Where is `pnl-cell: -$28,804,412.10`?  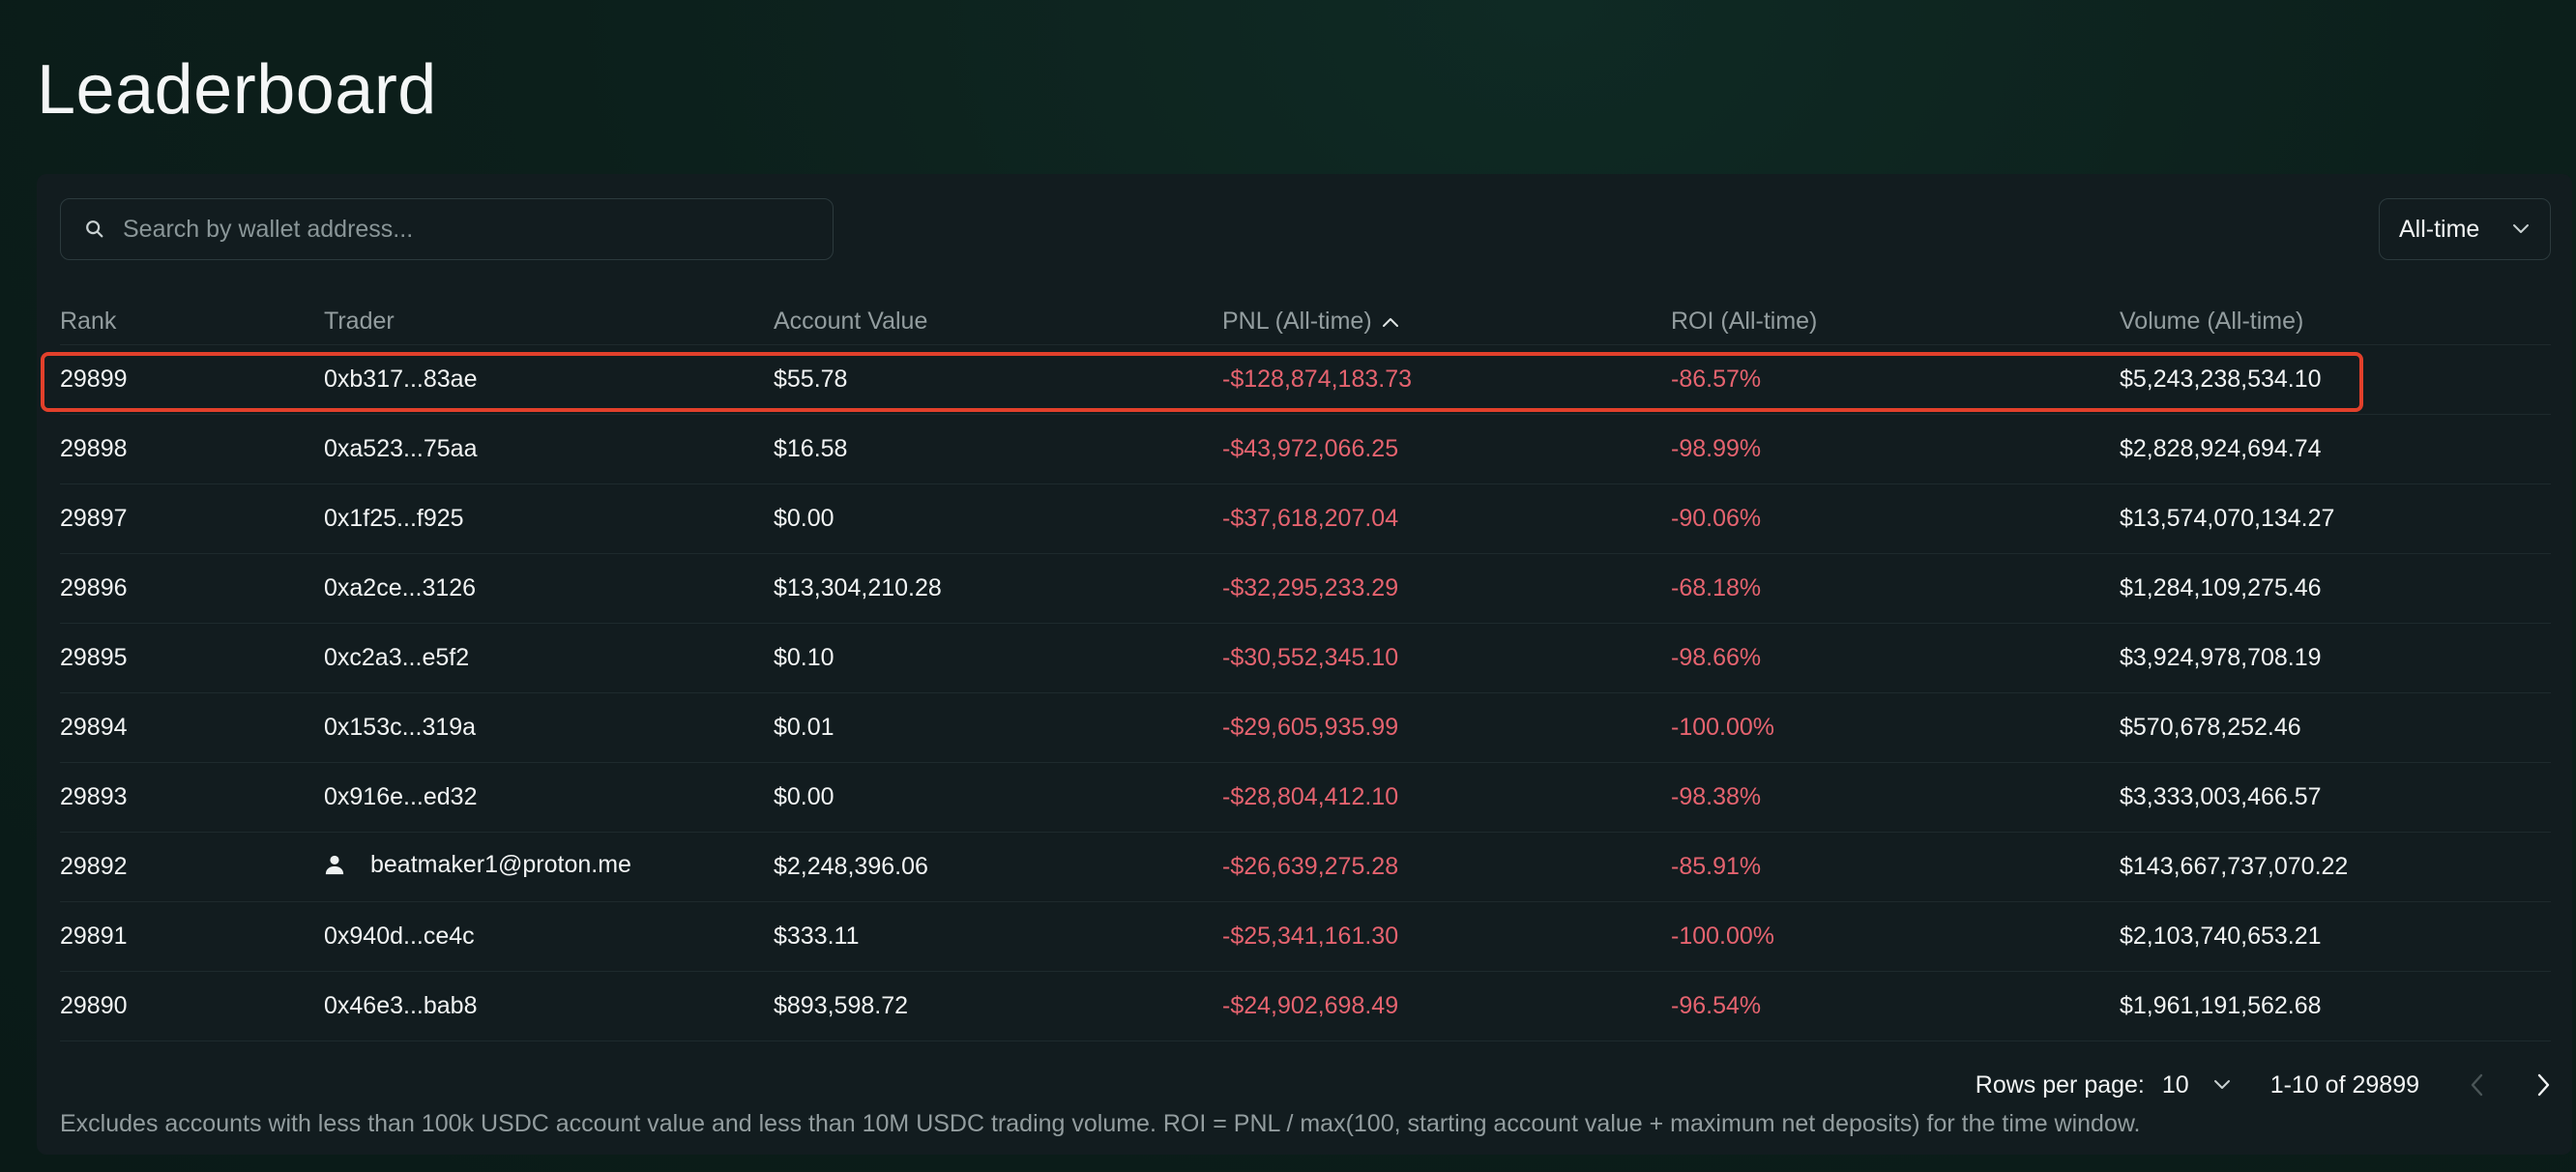
pnl-cell: -$28,804,412.10 is located at coordinates (1446, 797).